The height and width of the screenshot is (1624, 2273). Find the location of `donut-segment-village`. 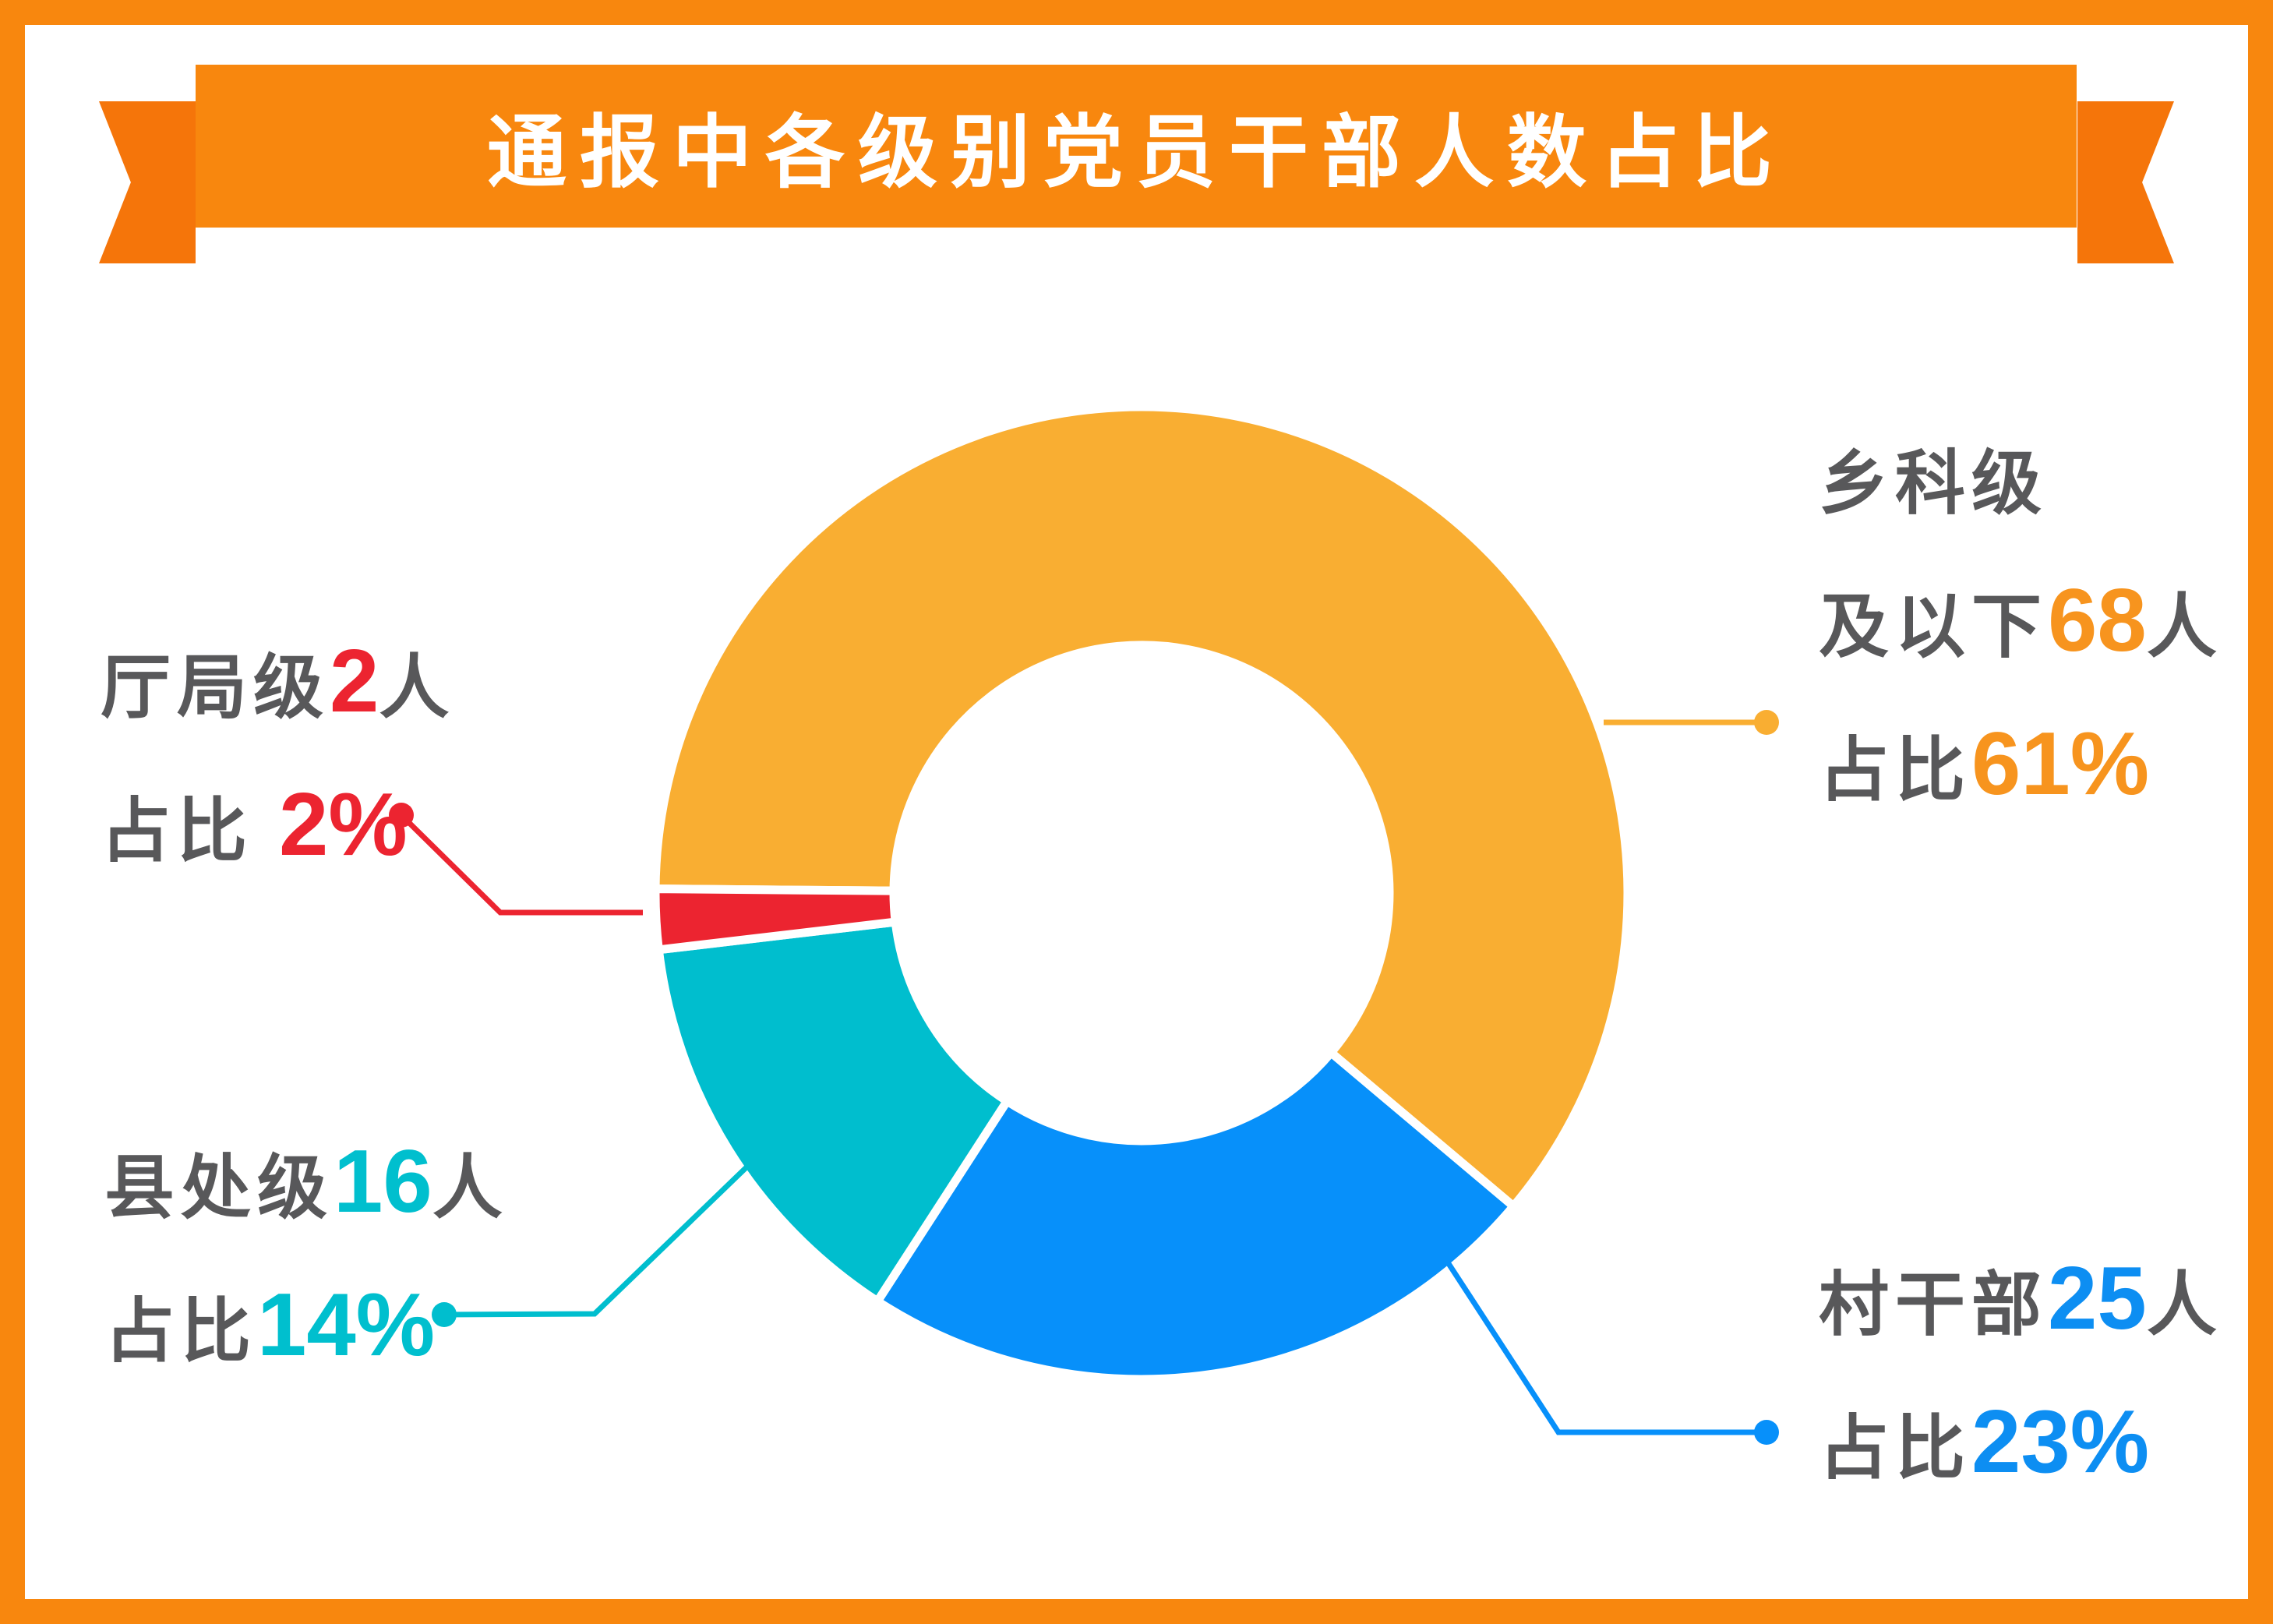

donut-segment-village is located at coordinates (1195, 1215).